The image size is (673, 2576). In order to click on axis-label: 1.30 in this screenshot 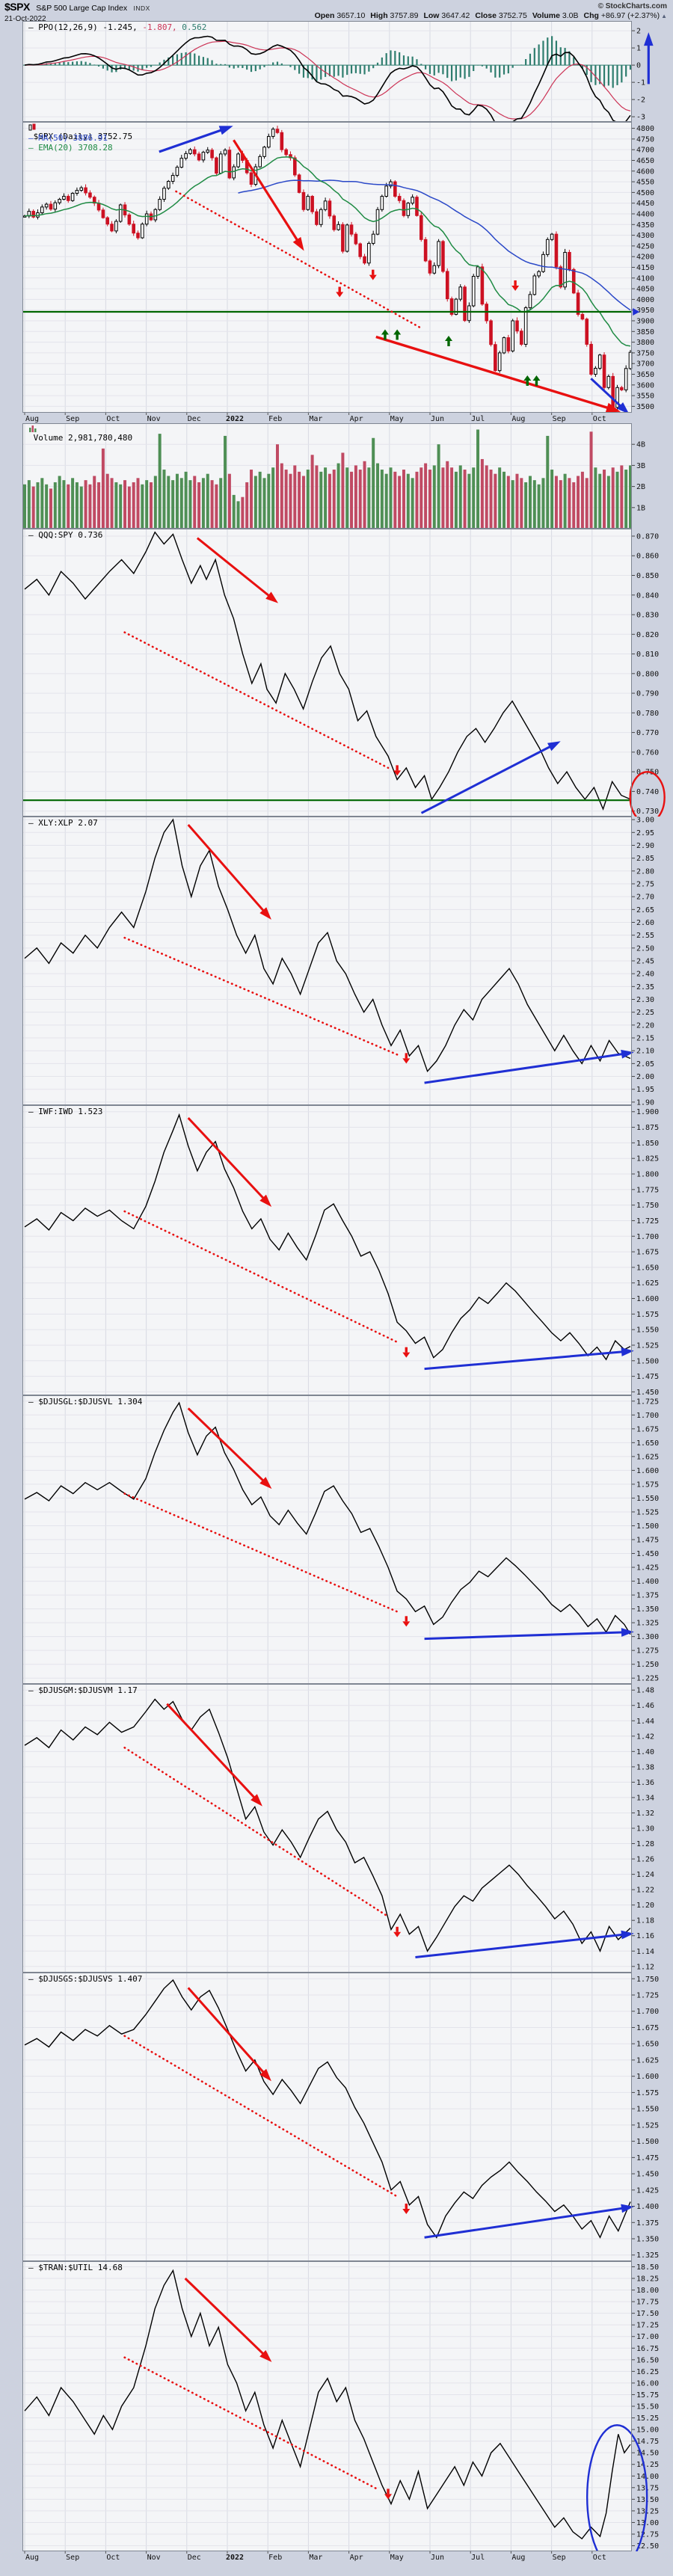, I will do `click(645, 1829)`.